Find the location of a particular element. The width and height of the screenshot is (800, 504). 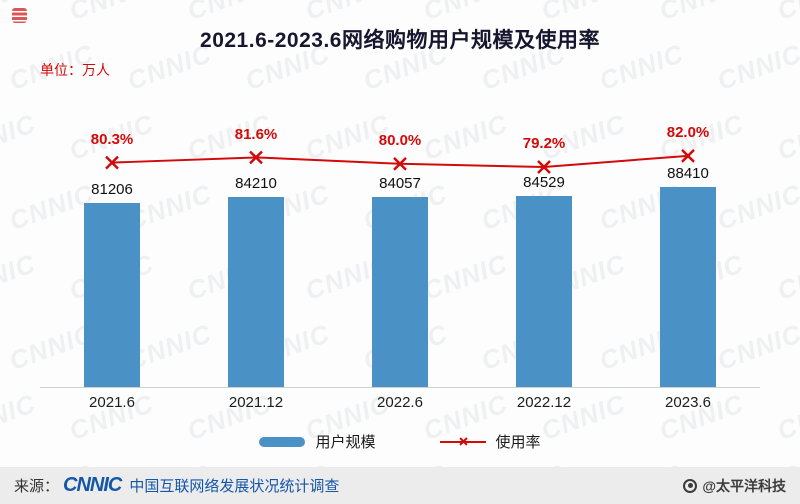

rate-label: 81.6% is located at coordinates (256, 134).